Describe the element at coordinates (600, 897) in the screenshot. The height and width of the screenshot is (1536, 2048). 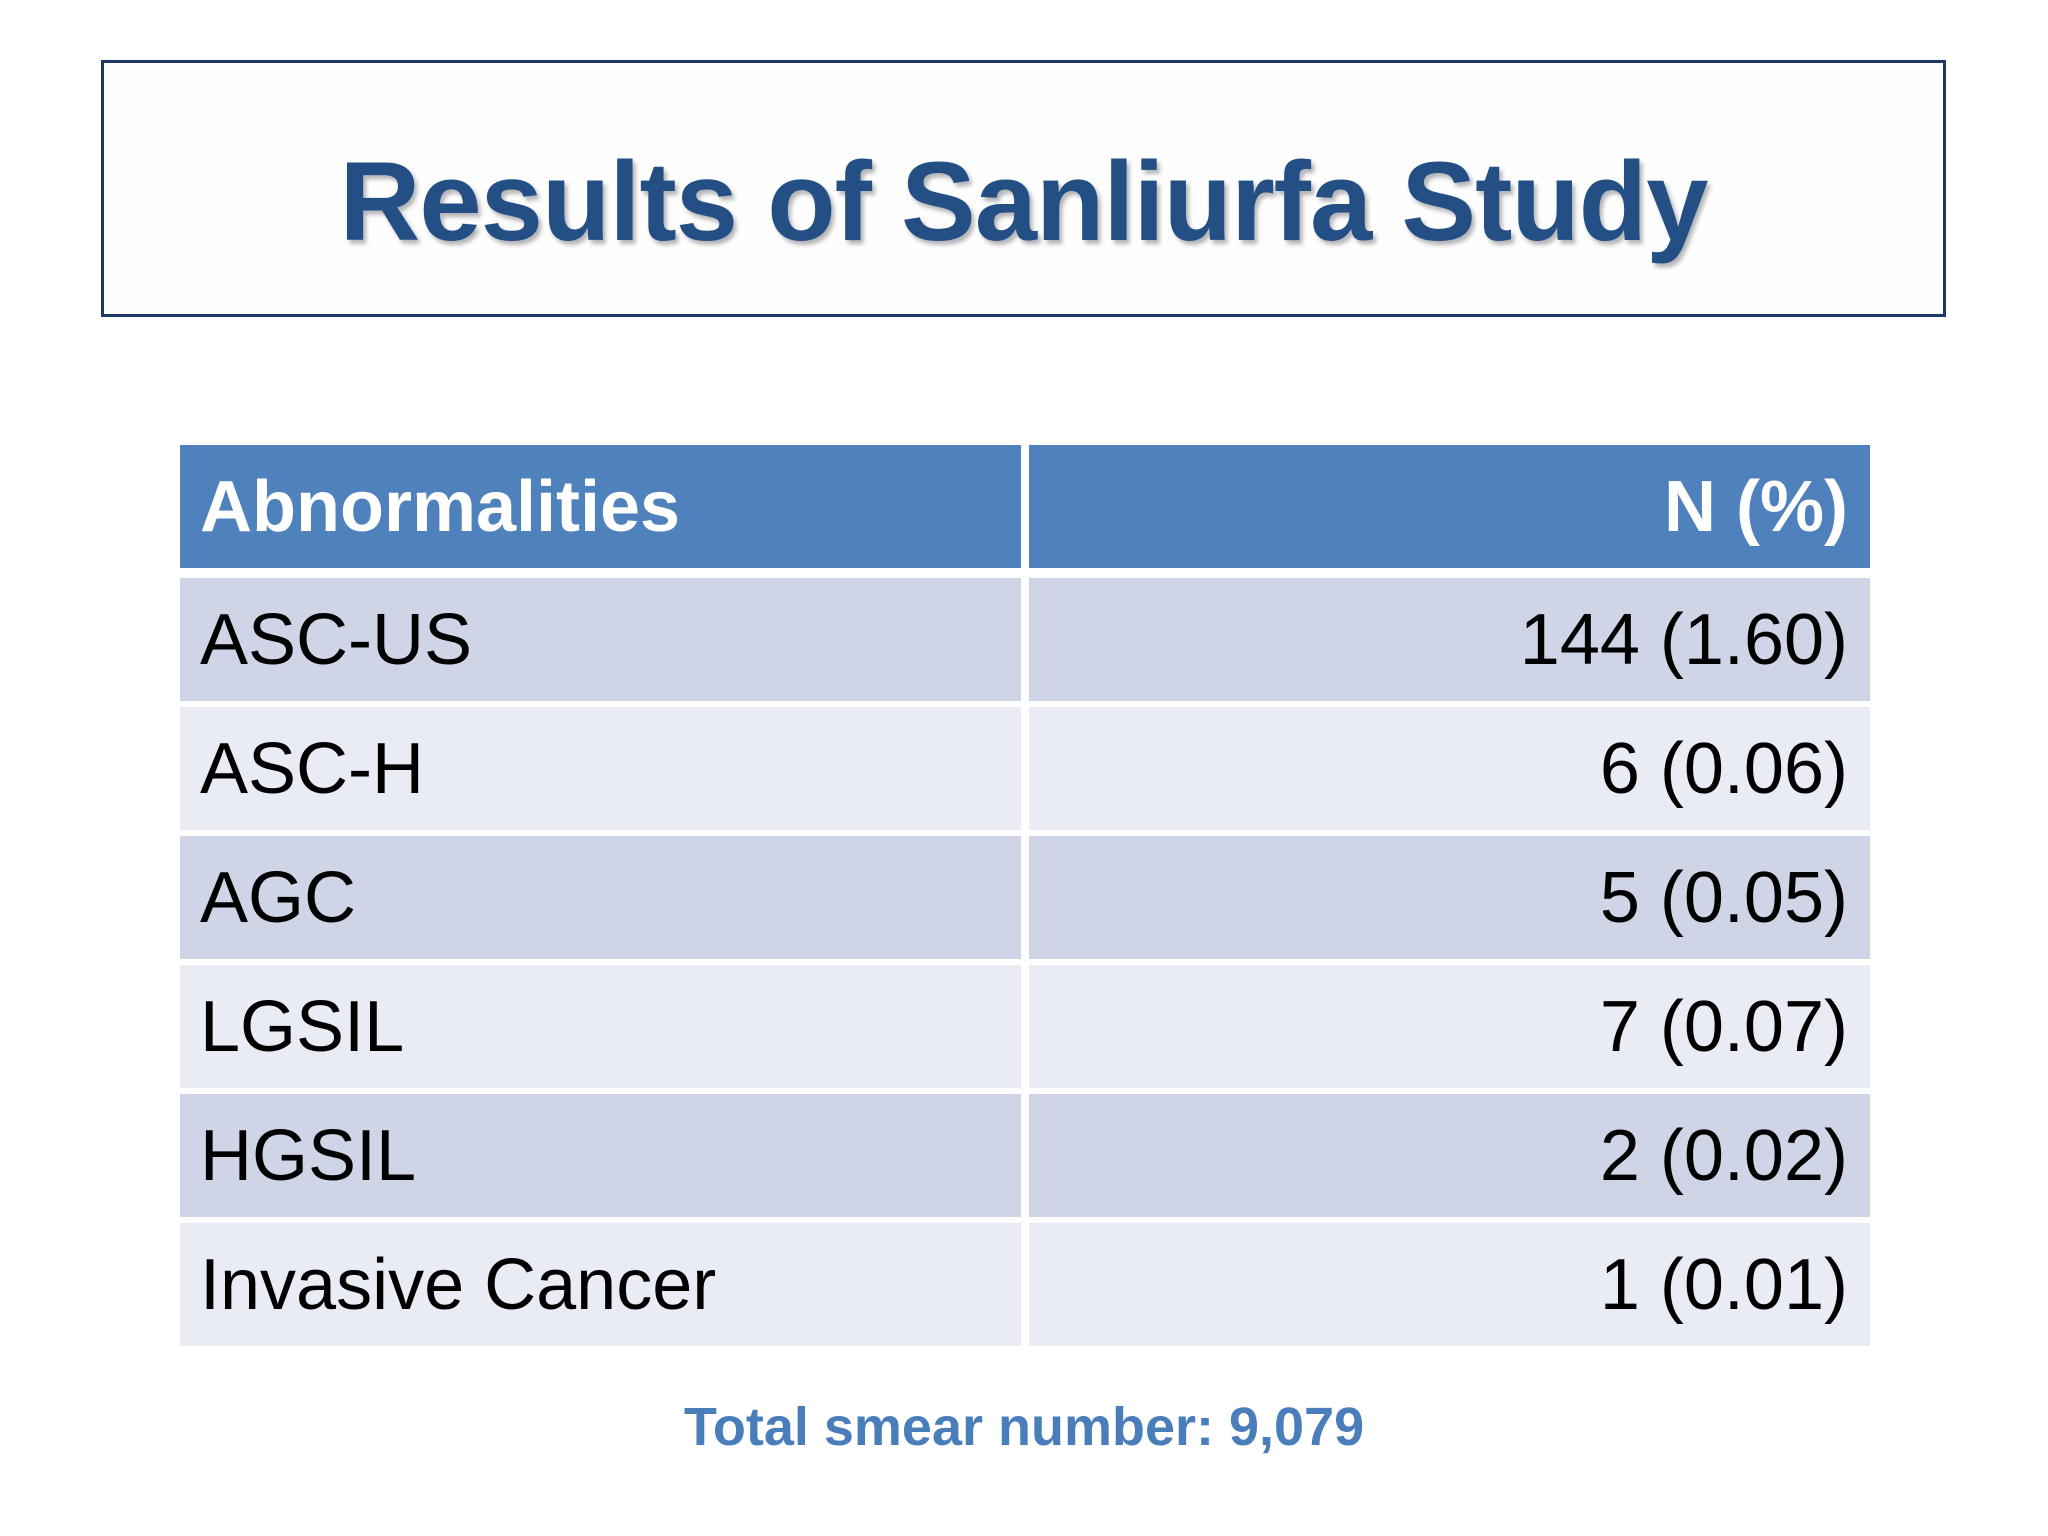
I see `row-label: AGC` at that location.